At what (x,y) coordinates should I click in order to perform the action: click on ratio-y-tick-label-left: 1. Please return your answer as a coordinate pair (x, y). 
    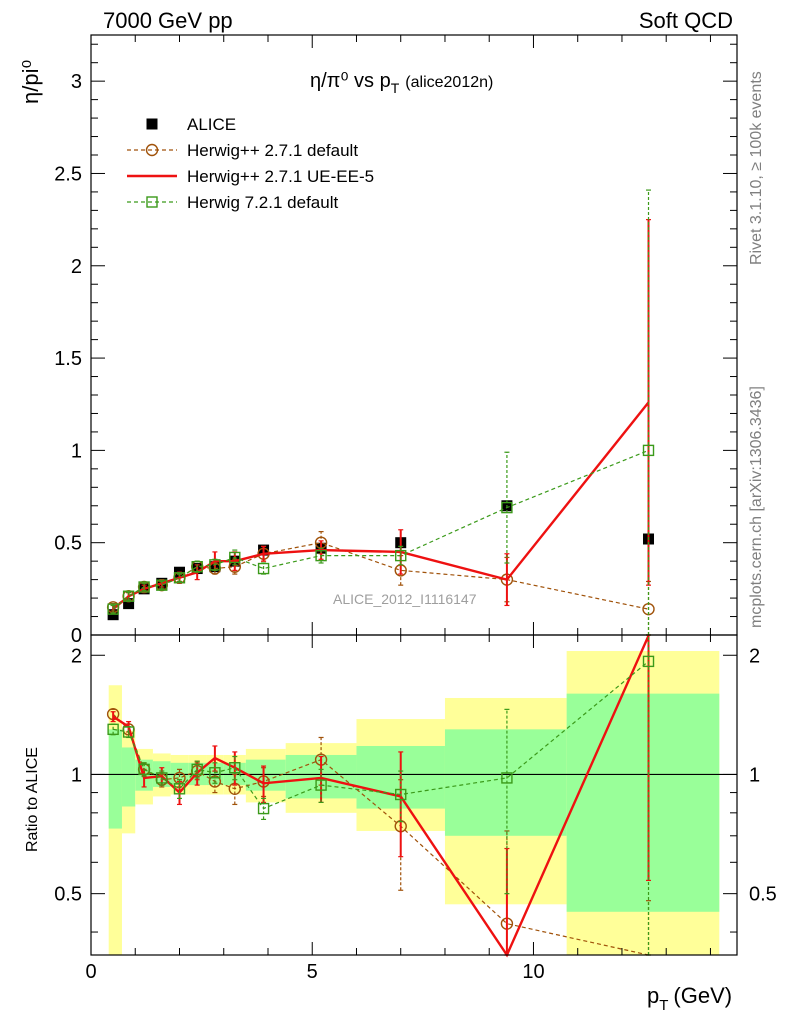
    Looking at the image, I should click on (76, 775).